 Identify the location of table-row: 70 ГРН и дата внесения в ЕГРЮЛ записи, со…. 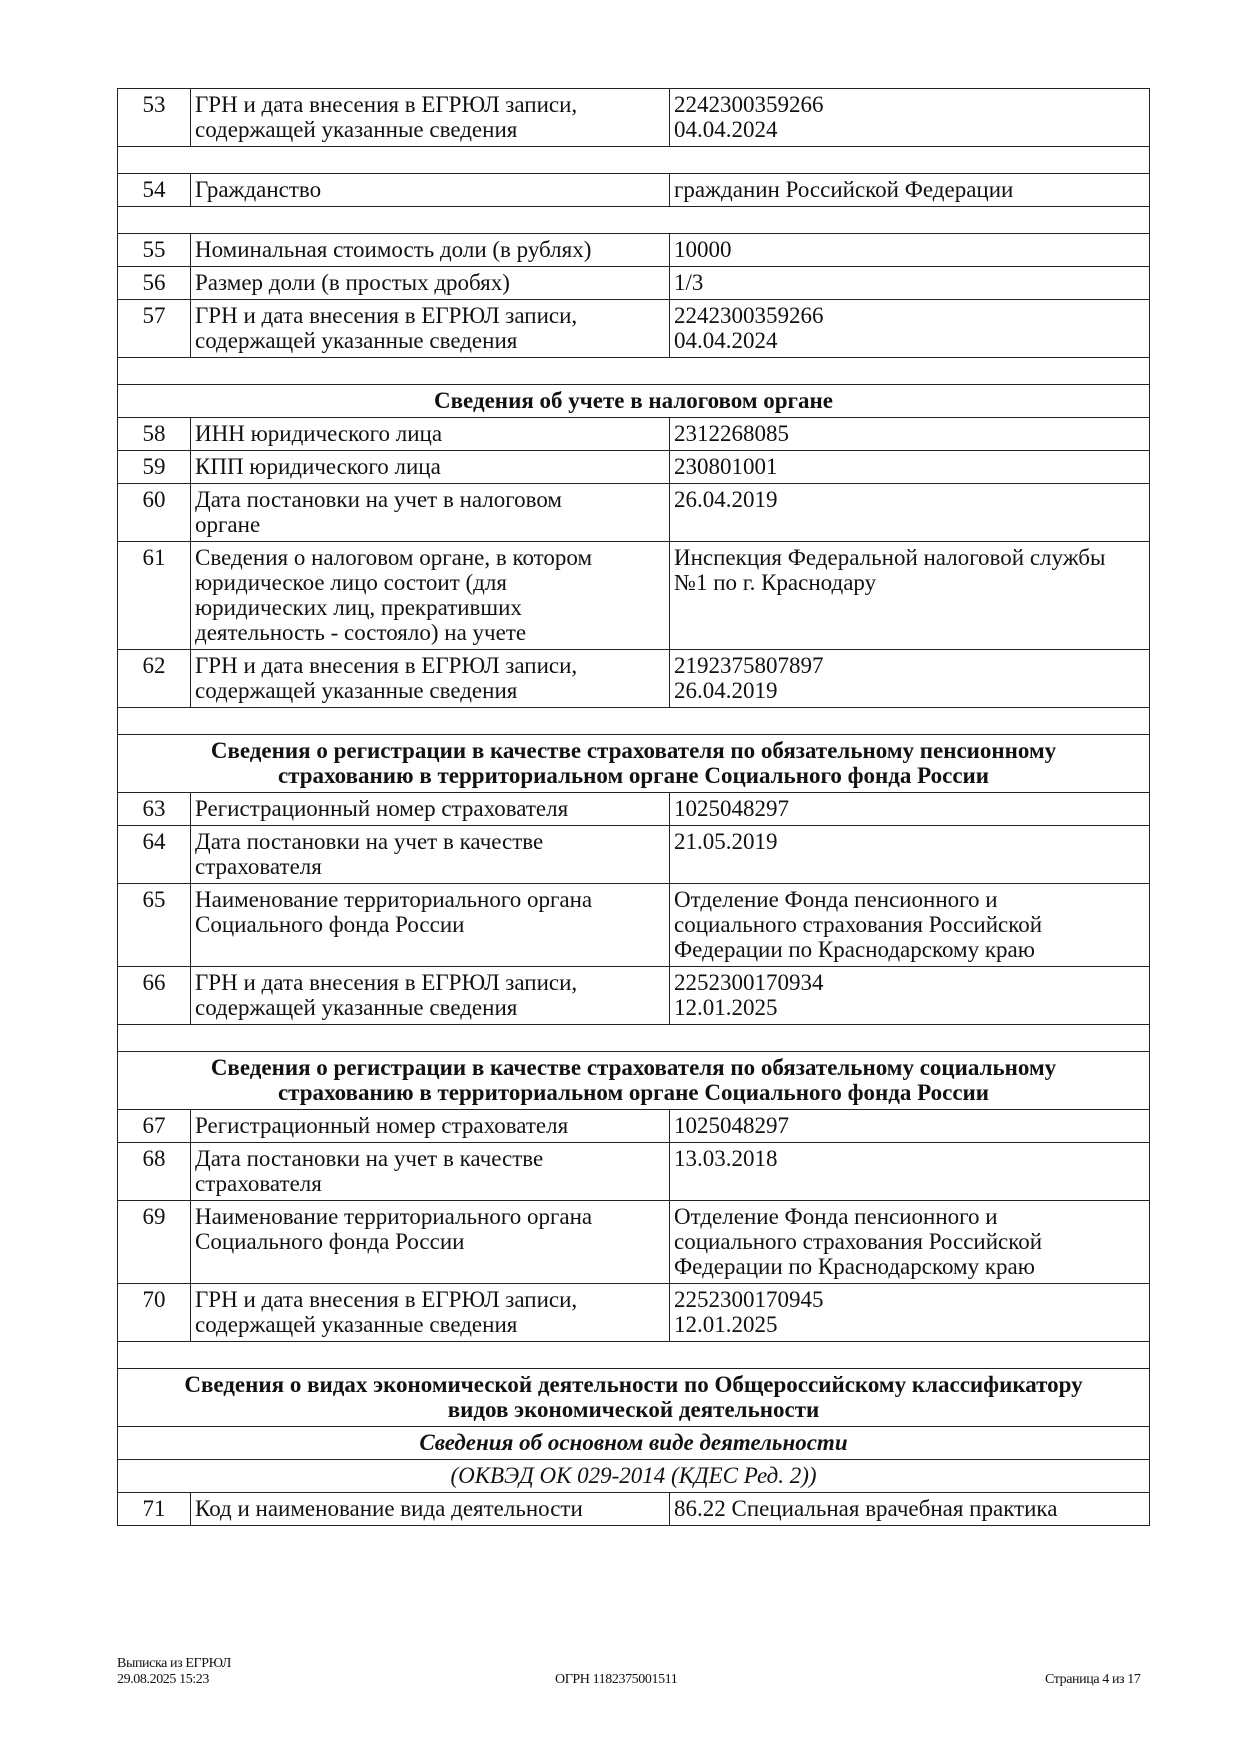
(633, 1312).